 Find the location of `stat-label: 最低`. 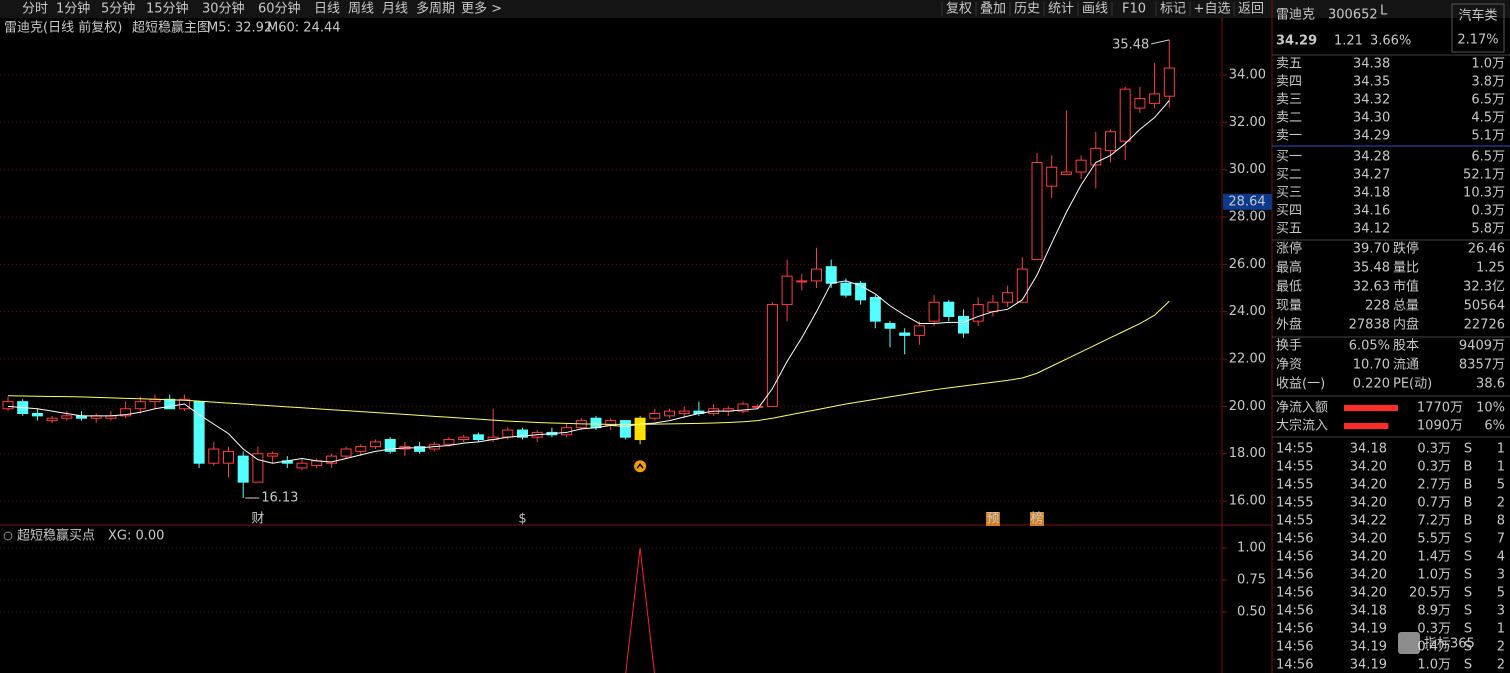

stat-label: 最低 is located at coordinates (1289, 287).